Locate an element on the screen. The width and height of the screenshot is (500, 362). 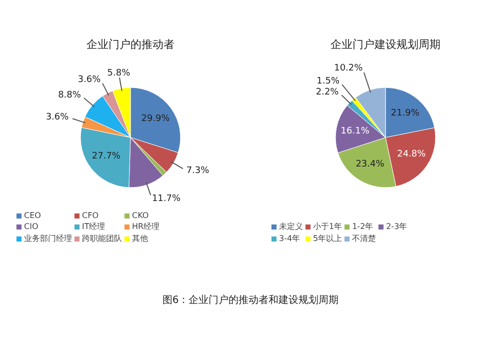
data-label: 16.1% is located at coordinates (355, 131).